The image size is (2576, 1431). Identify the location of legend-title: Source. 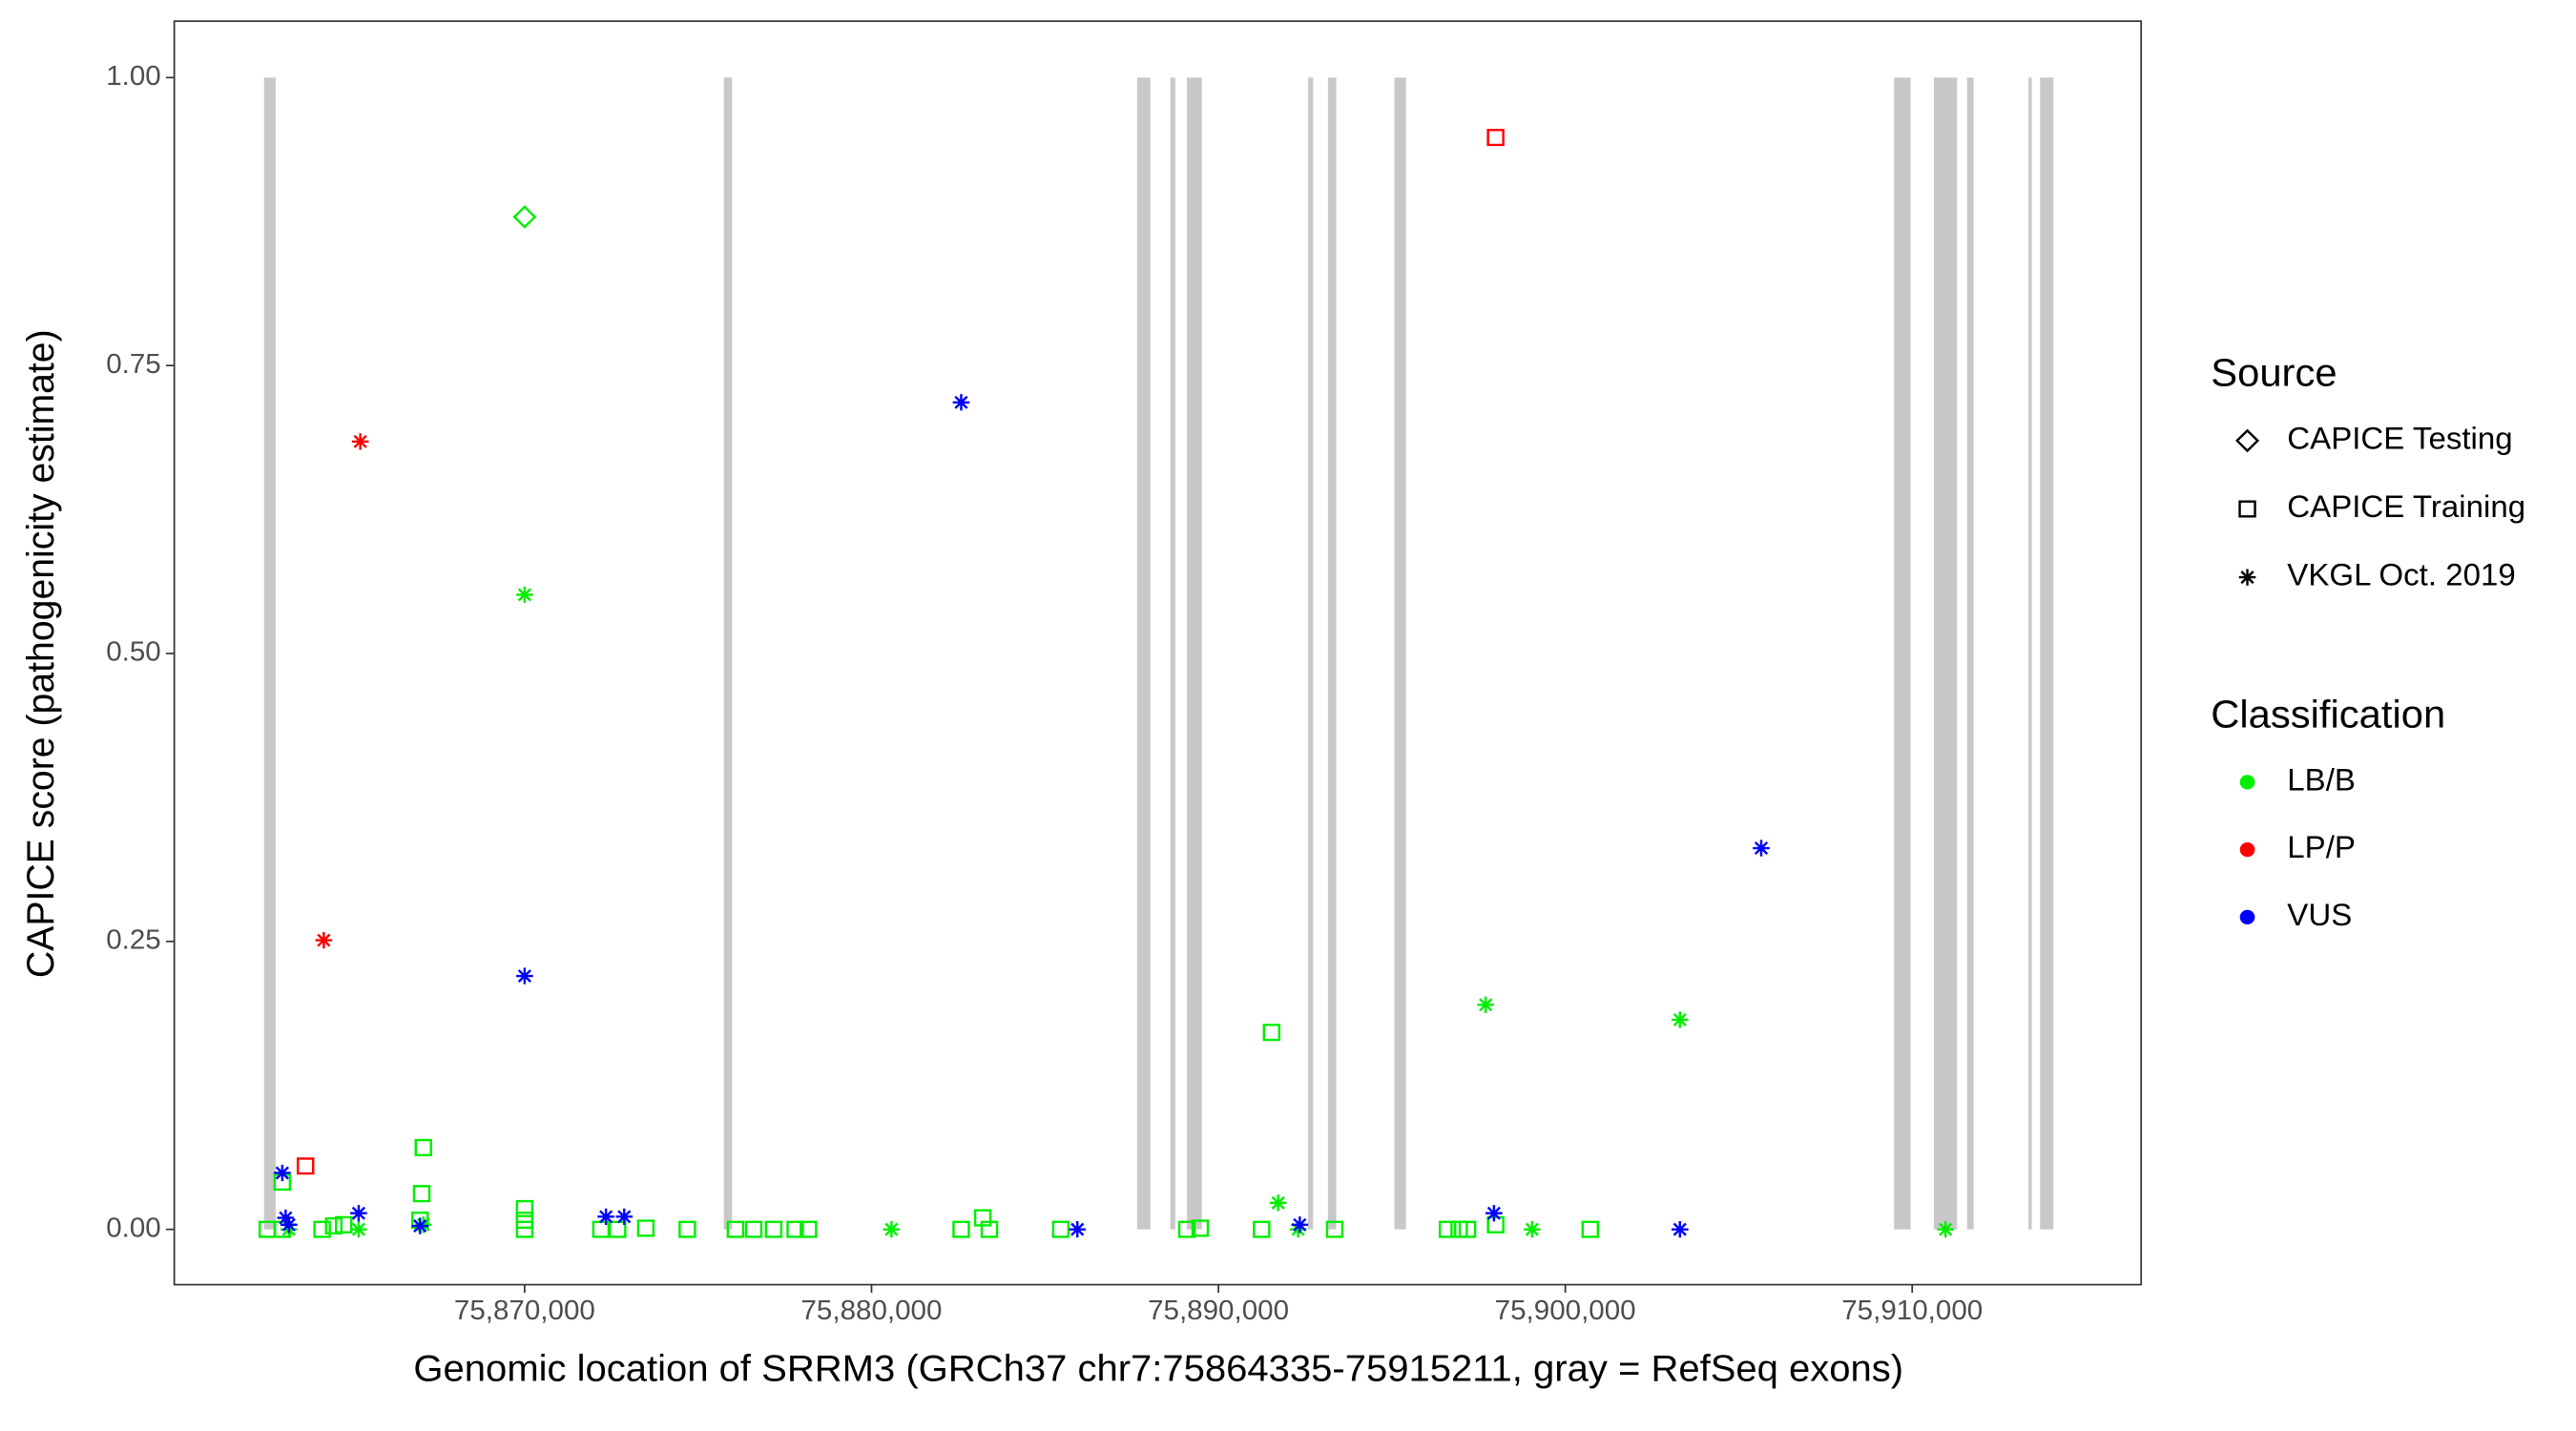
(2274, 373).